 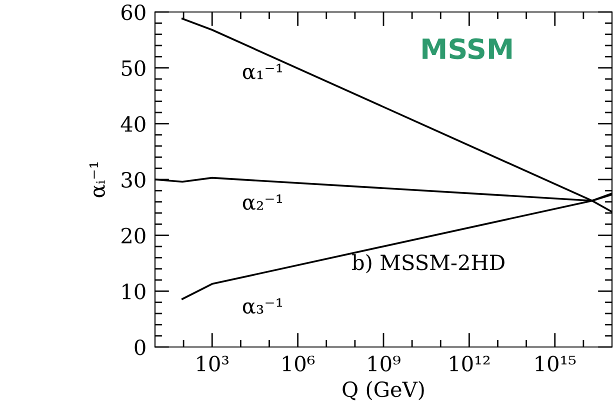 What do you see at coordinates (134, 236) in the screenshot?
I see `y-tick-label: 20` at bounding box center [134, 236].